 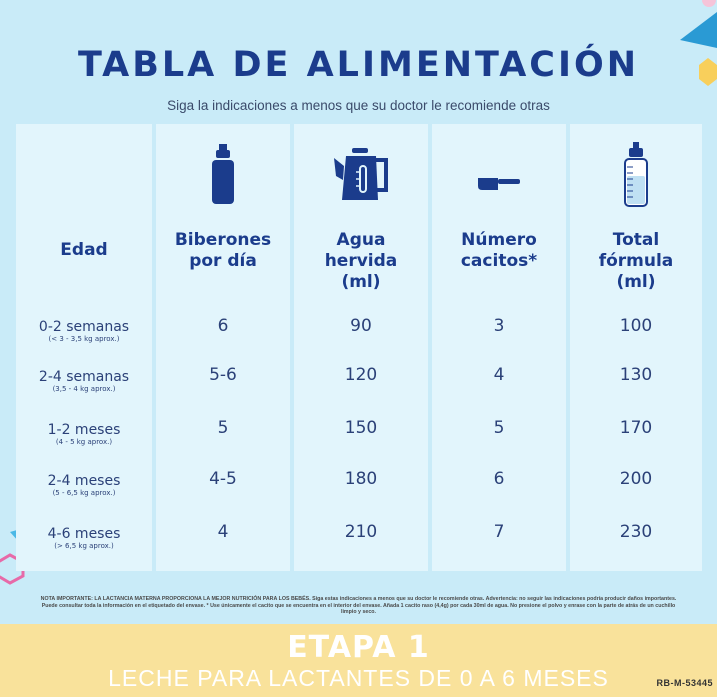 I want to click on water-cell: 120, so click(x=361, y=375).